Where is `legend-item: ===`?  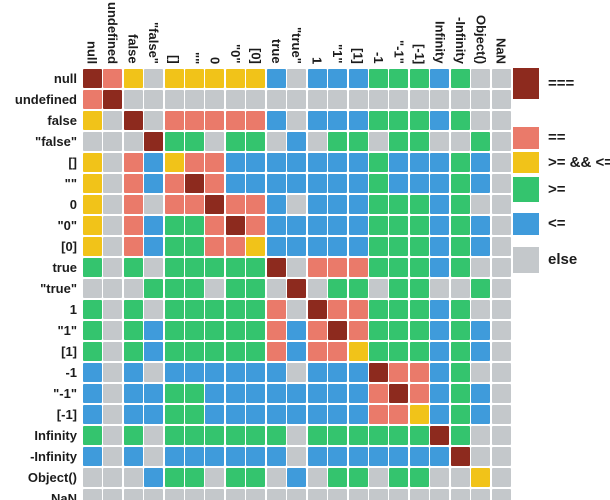
legend-item: === is located at coordinates (560, 83).